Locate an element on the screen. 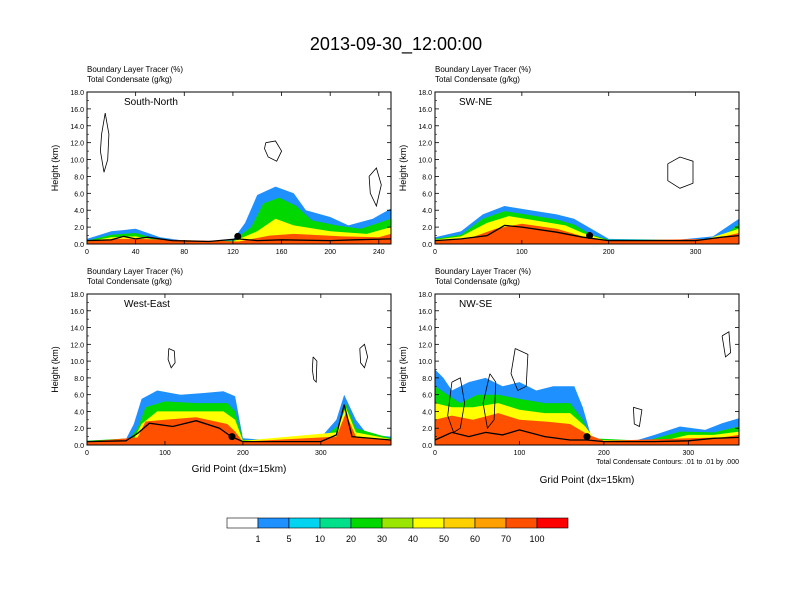 This screenshot has height=612, width=792. colorbar-label: 40 is located at coordinates (413, 539).